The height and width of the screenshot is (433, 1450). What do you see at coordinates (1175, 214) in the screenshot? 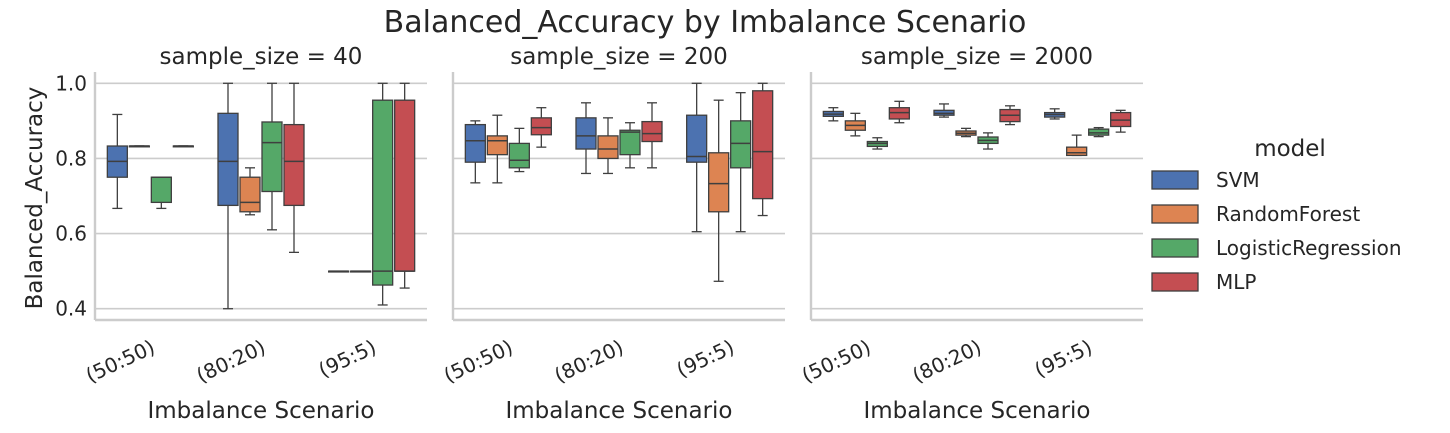
I see `legend-swatch-randomforest` at bounding box center [1175, 214].